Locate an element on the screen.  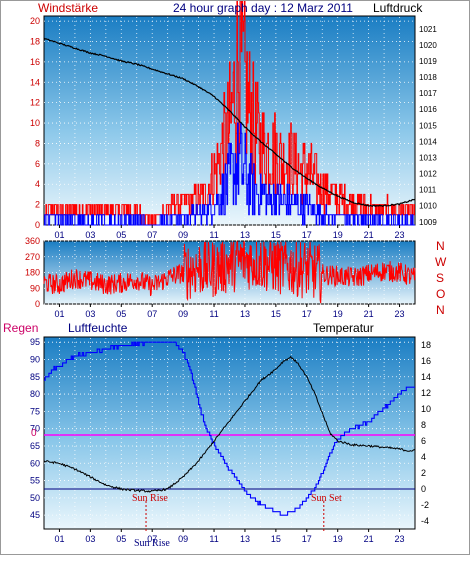
sun-set-label: Sun Set is located at coordinates (326, 498).